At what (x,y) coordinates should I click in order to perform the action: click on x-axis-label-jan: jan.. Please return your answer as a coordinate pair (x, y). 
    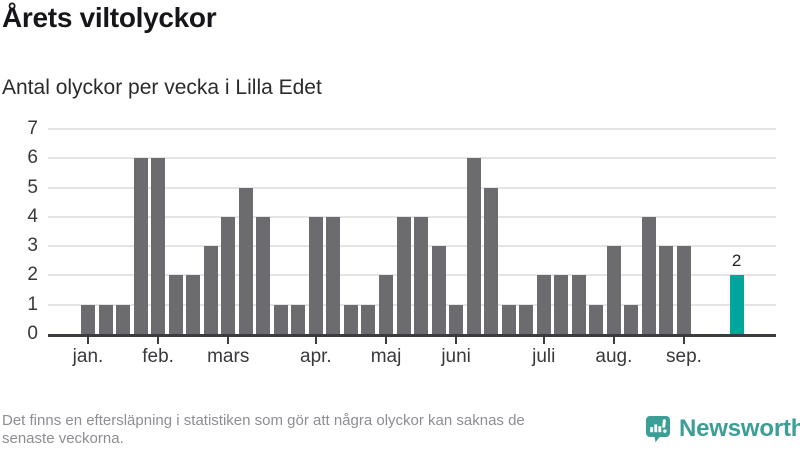
    Looking at the image, I should click on (88, 356).